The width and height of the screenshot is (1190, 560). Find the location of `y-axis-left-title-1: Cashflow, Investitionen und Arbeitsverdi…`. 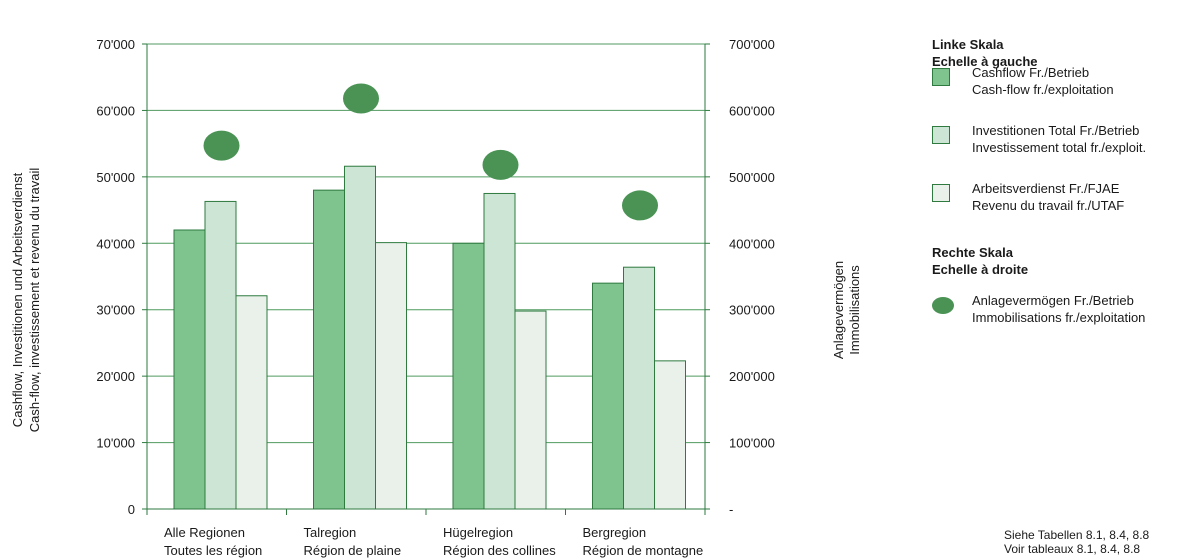

y-axis-left-title-1: Cashflow, Investitionen und Arbeitsverdi… is located at coordinates (17, 299).